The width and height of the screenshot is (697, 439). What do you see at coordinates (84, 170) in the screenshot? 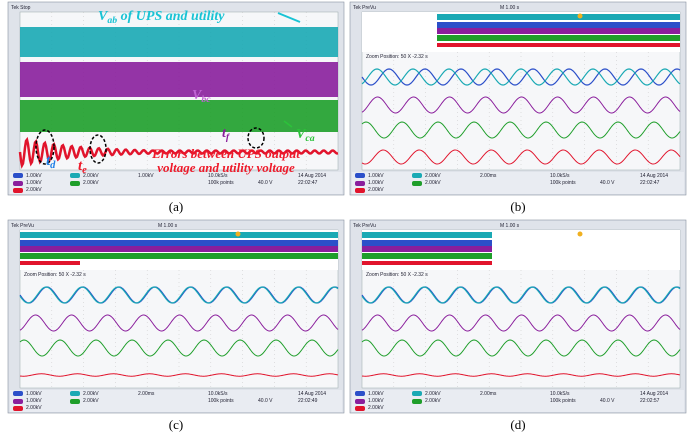
I see `subscript: e` at bounding box center [84, 170].